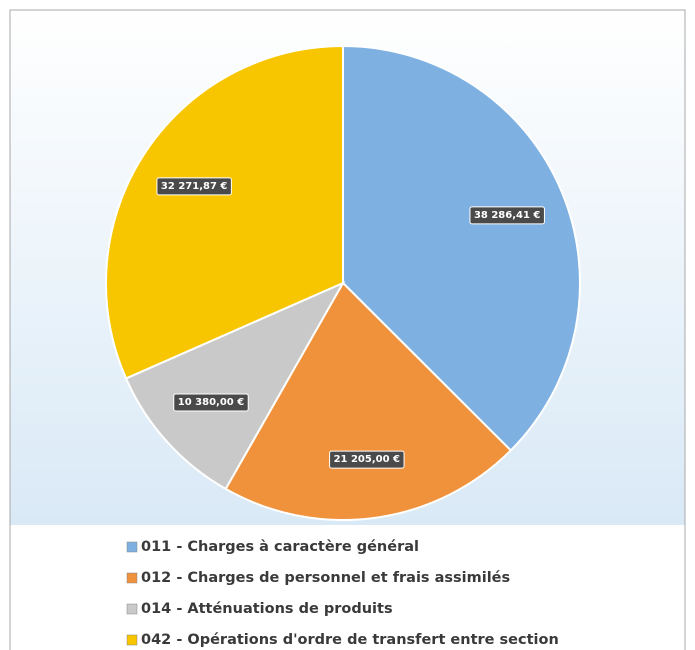  I want to click on data-label-text: 38 286,41 €, so click(507, 215).